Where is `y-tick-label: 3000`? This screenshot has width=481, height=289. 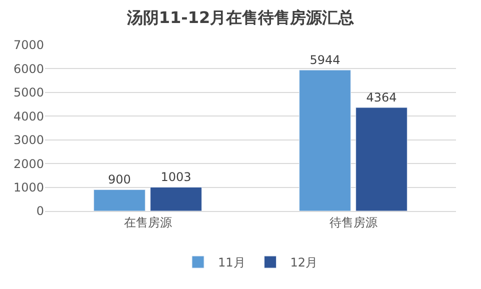 y-tick-label: 3000 is located at coordinates (28, 140).